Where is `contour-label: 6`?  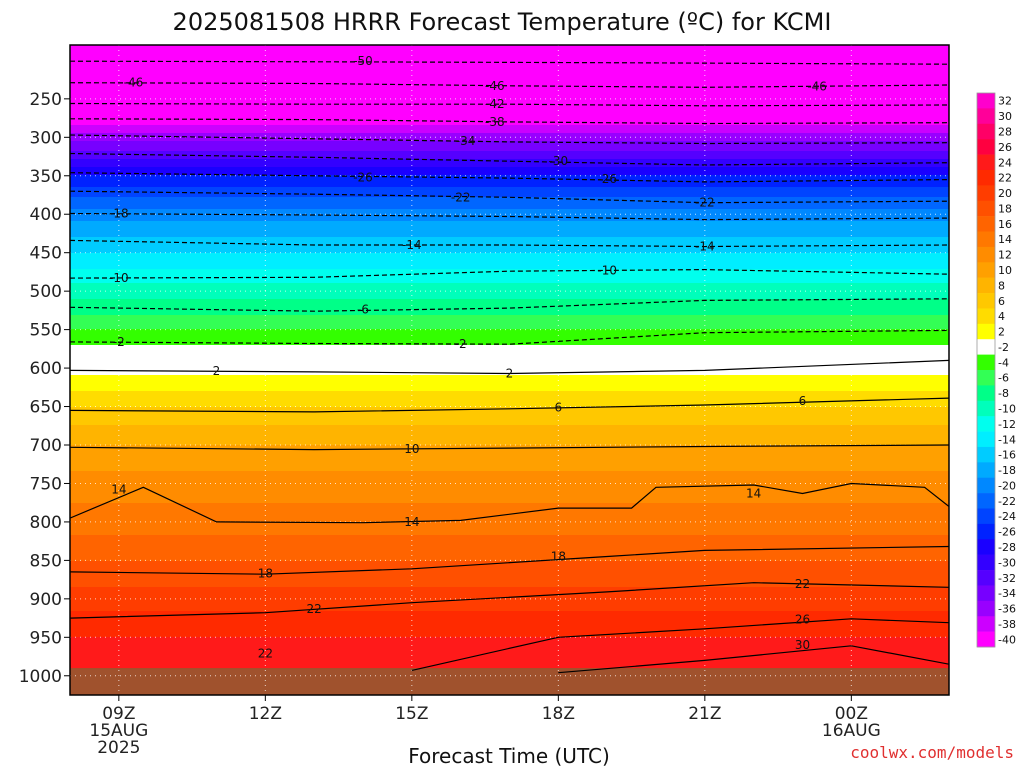
contour-label: 6 is located at coordinates (559, 407).